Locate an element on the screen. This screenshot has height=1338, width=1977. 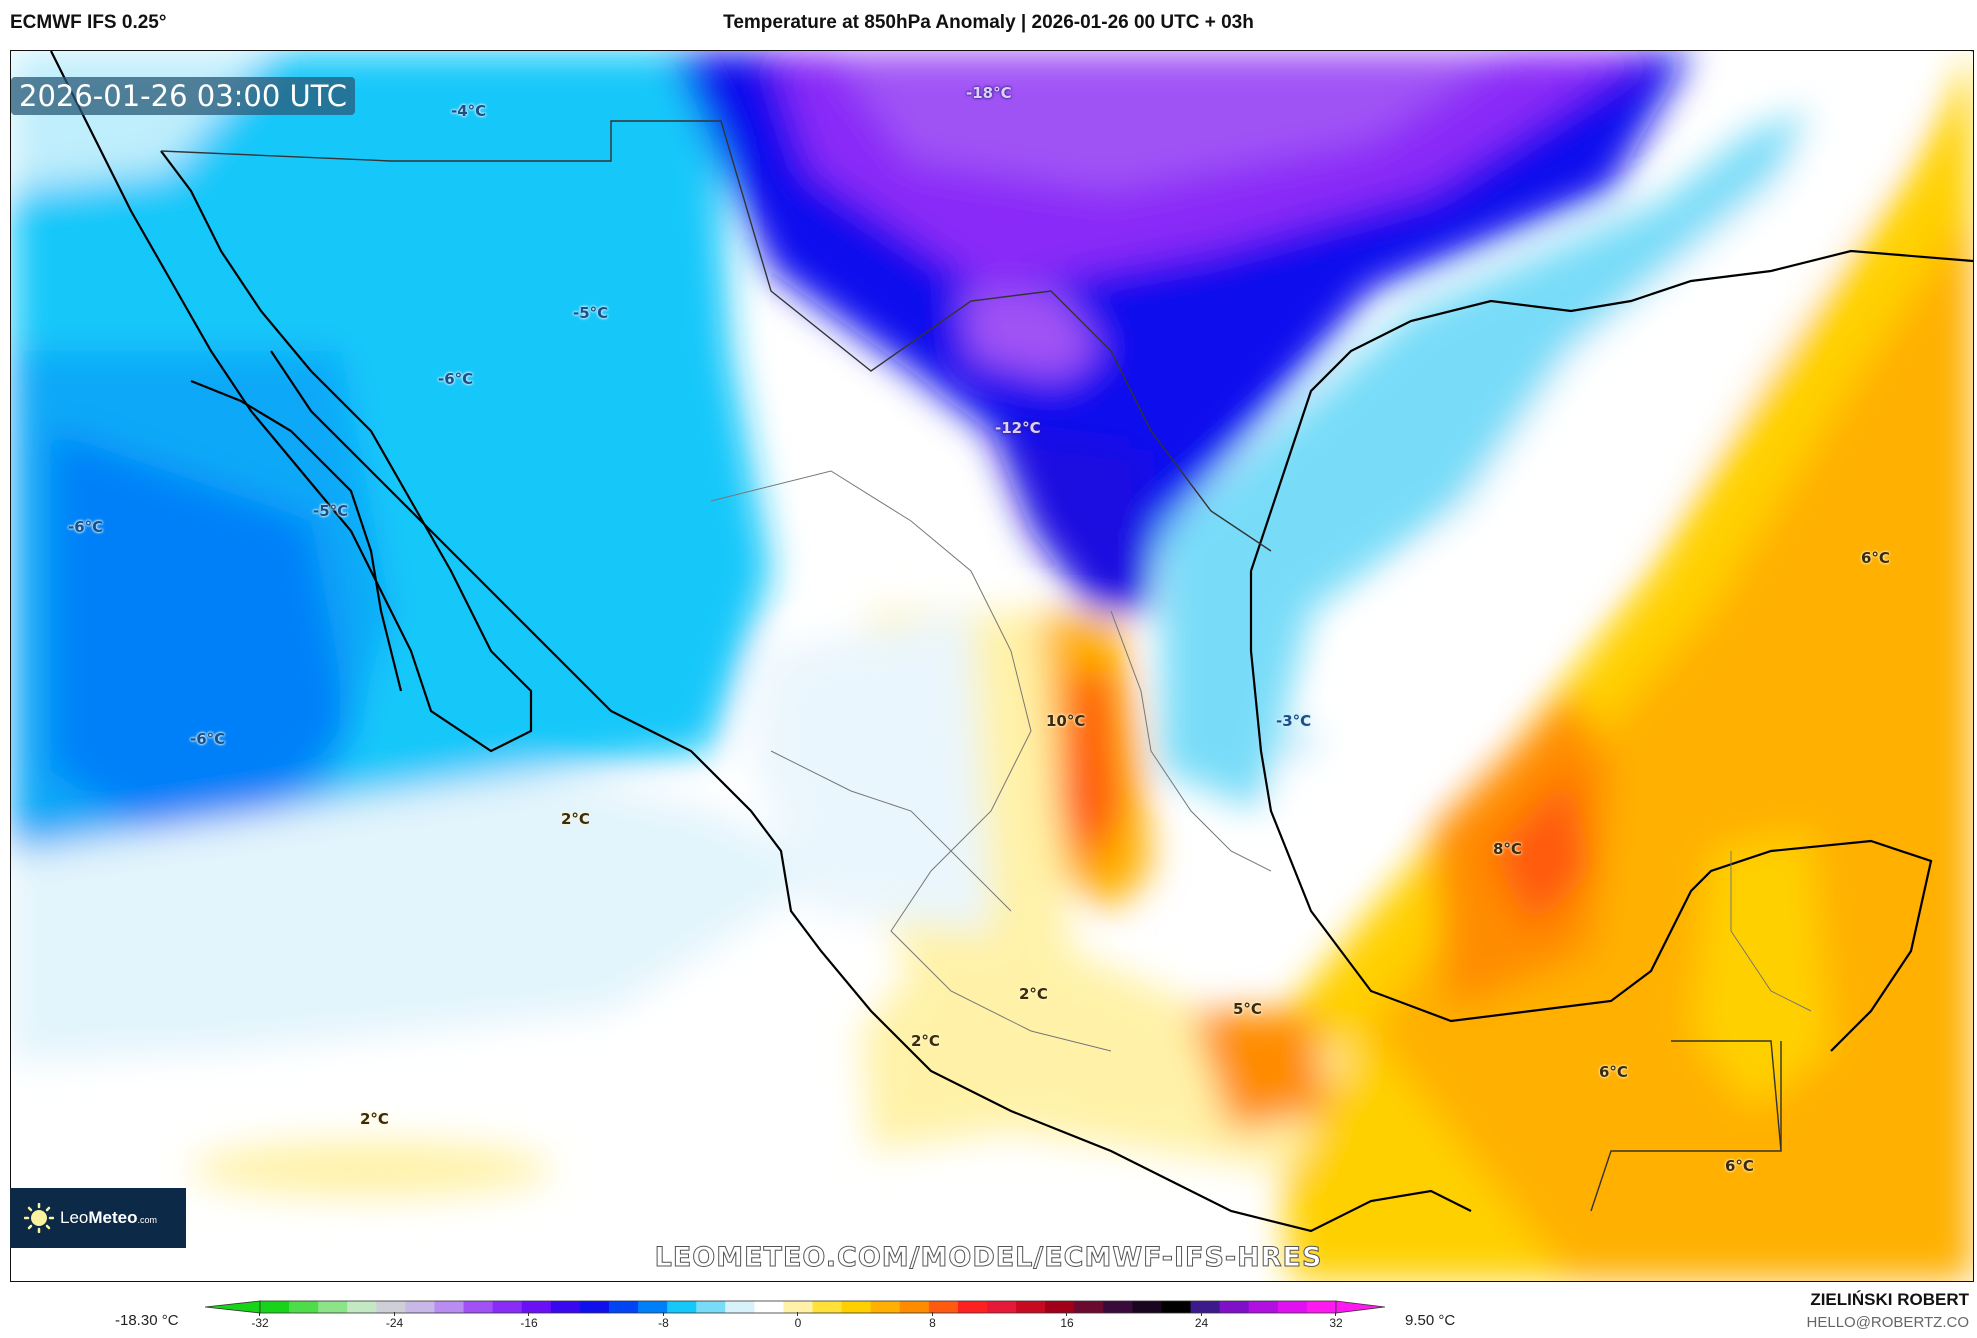
colorbar is located at coordinates (795, 1307).